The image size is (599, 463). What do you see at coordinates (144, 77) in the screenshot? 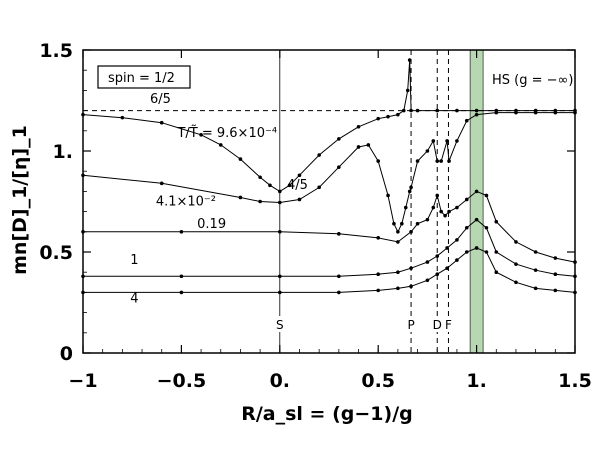
I see `legend-box` at bounding box center [144, 77].